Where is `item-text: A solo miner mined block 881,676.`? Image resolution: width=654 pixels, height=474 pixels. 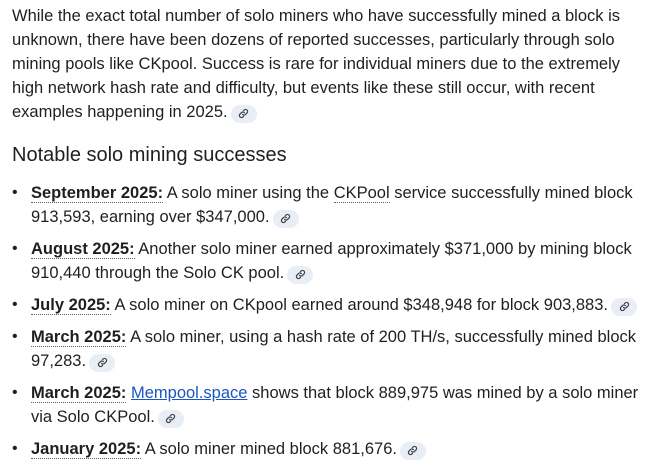
item-text: A solo miner mined block 881,676. is located at coordinates (269, 449).